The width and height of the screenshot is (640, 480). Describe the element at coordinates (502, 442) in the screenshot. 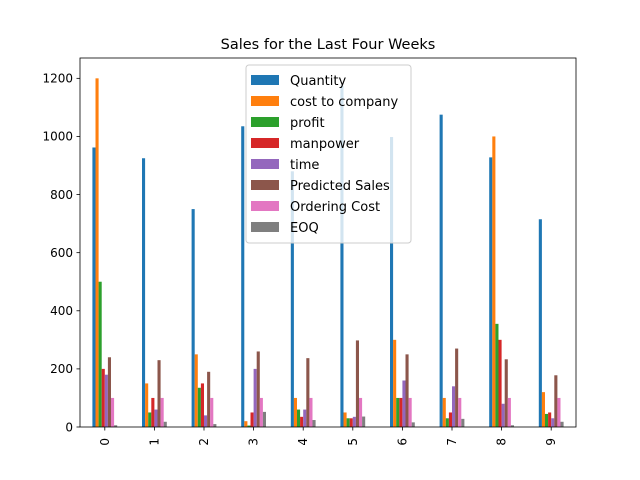

I see `x-tick-label: 8` at that location.